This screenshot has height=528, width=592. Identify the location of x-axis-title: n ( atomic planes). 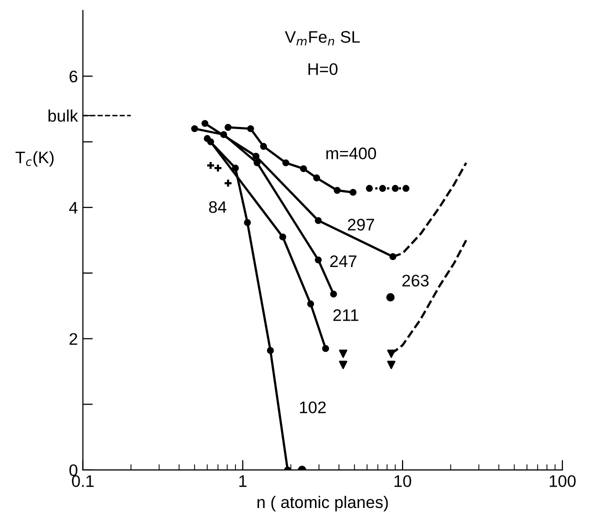
(323, 504).